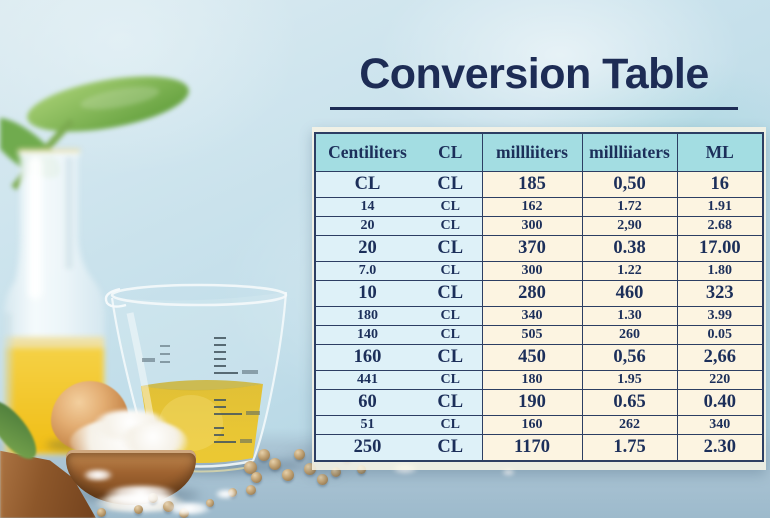 This screenshot has width=770, height=518. I want to click on table-cell: 0.40, so click(720, 402).